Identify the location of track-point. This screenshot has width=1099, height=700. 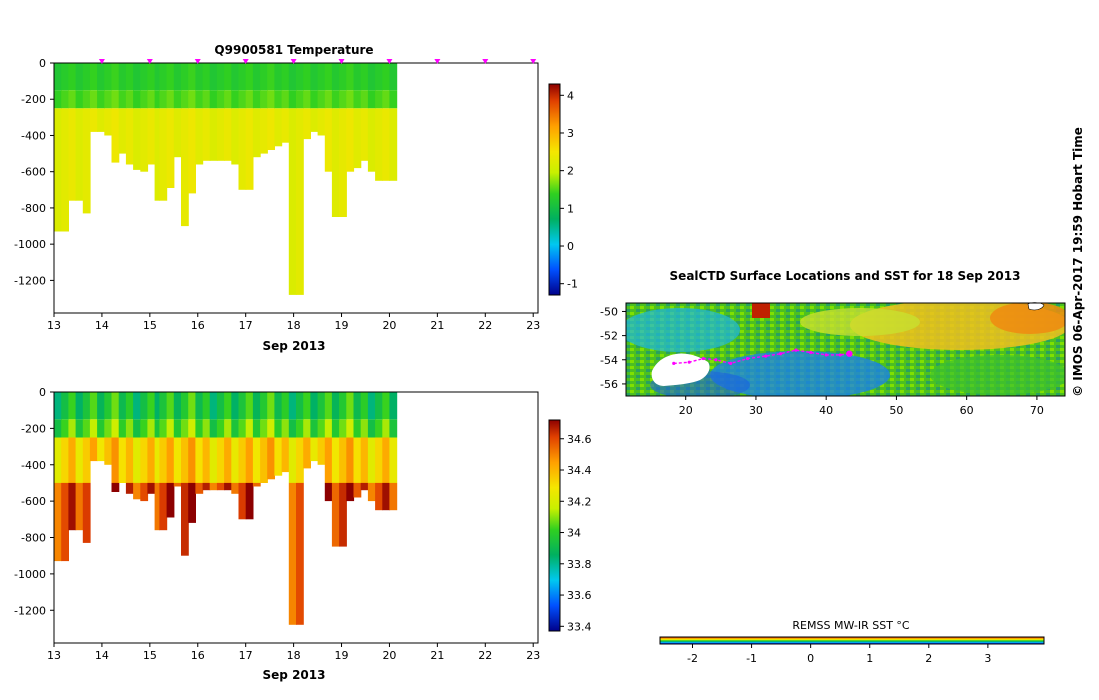
(674, 363).